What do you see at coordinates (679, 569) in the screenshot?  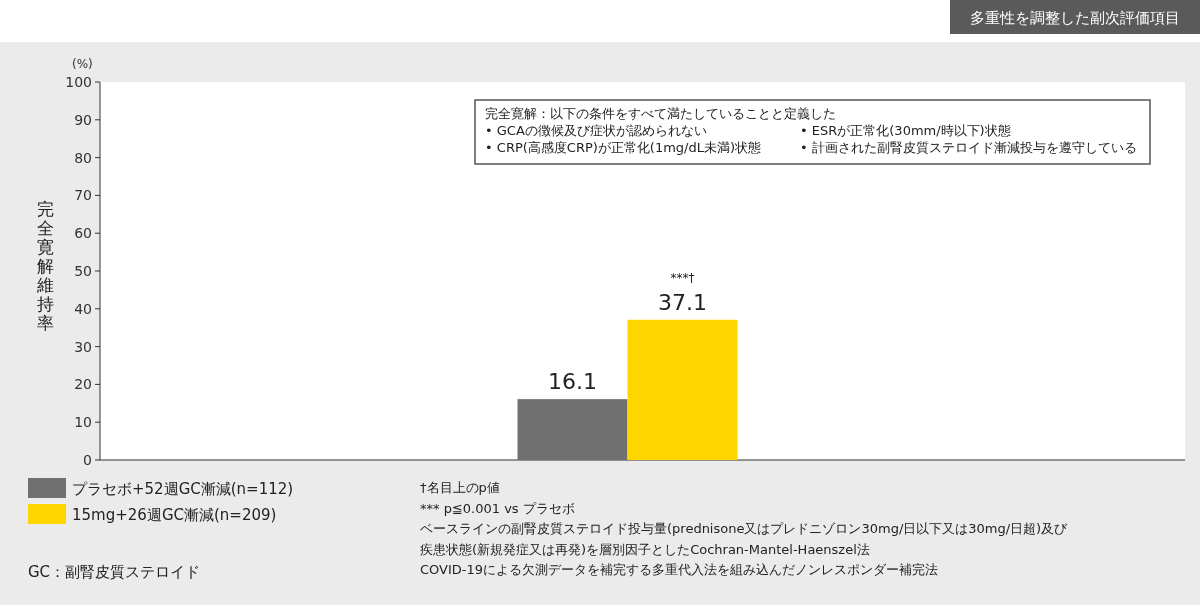 I see `text: COVID-19による欠測データを補完する多重代入法を組み込んだノンレスポンダー補完法` at bounding box center [679, 569].